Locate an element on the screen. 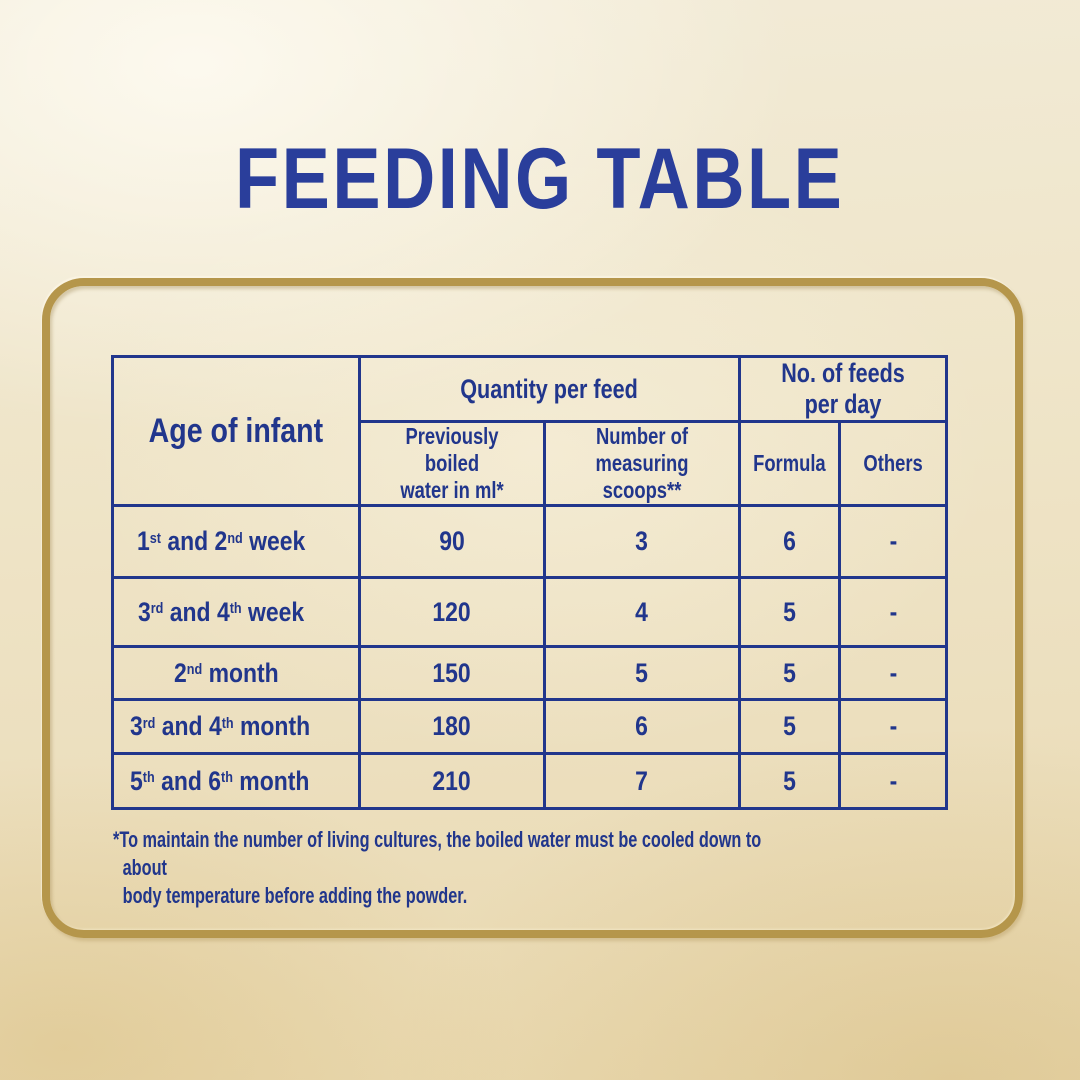 This screenshot has width=1080, height=1080. cell-scoops: 3 is located at coordinates (642, 542).